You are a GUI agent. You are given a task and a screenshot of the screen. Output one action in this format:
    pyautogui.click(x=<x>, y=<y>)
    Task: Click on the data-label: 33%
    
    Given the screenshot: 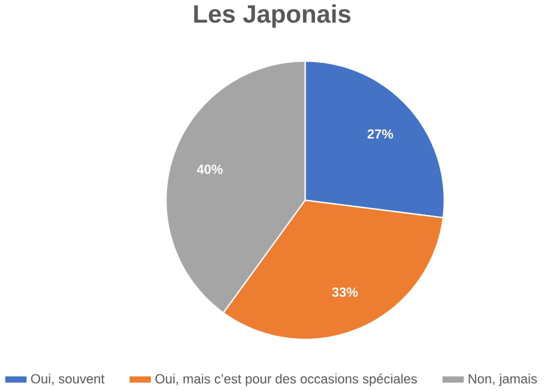 What is the action you would take?
    pyautogui.click(x=345, y=293)
    